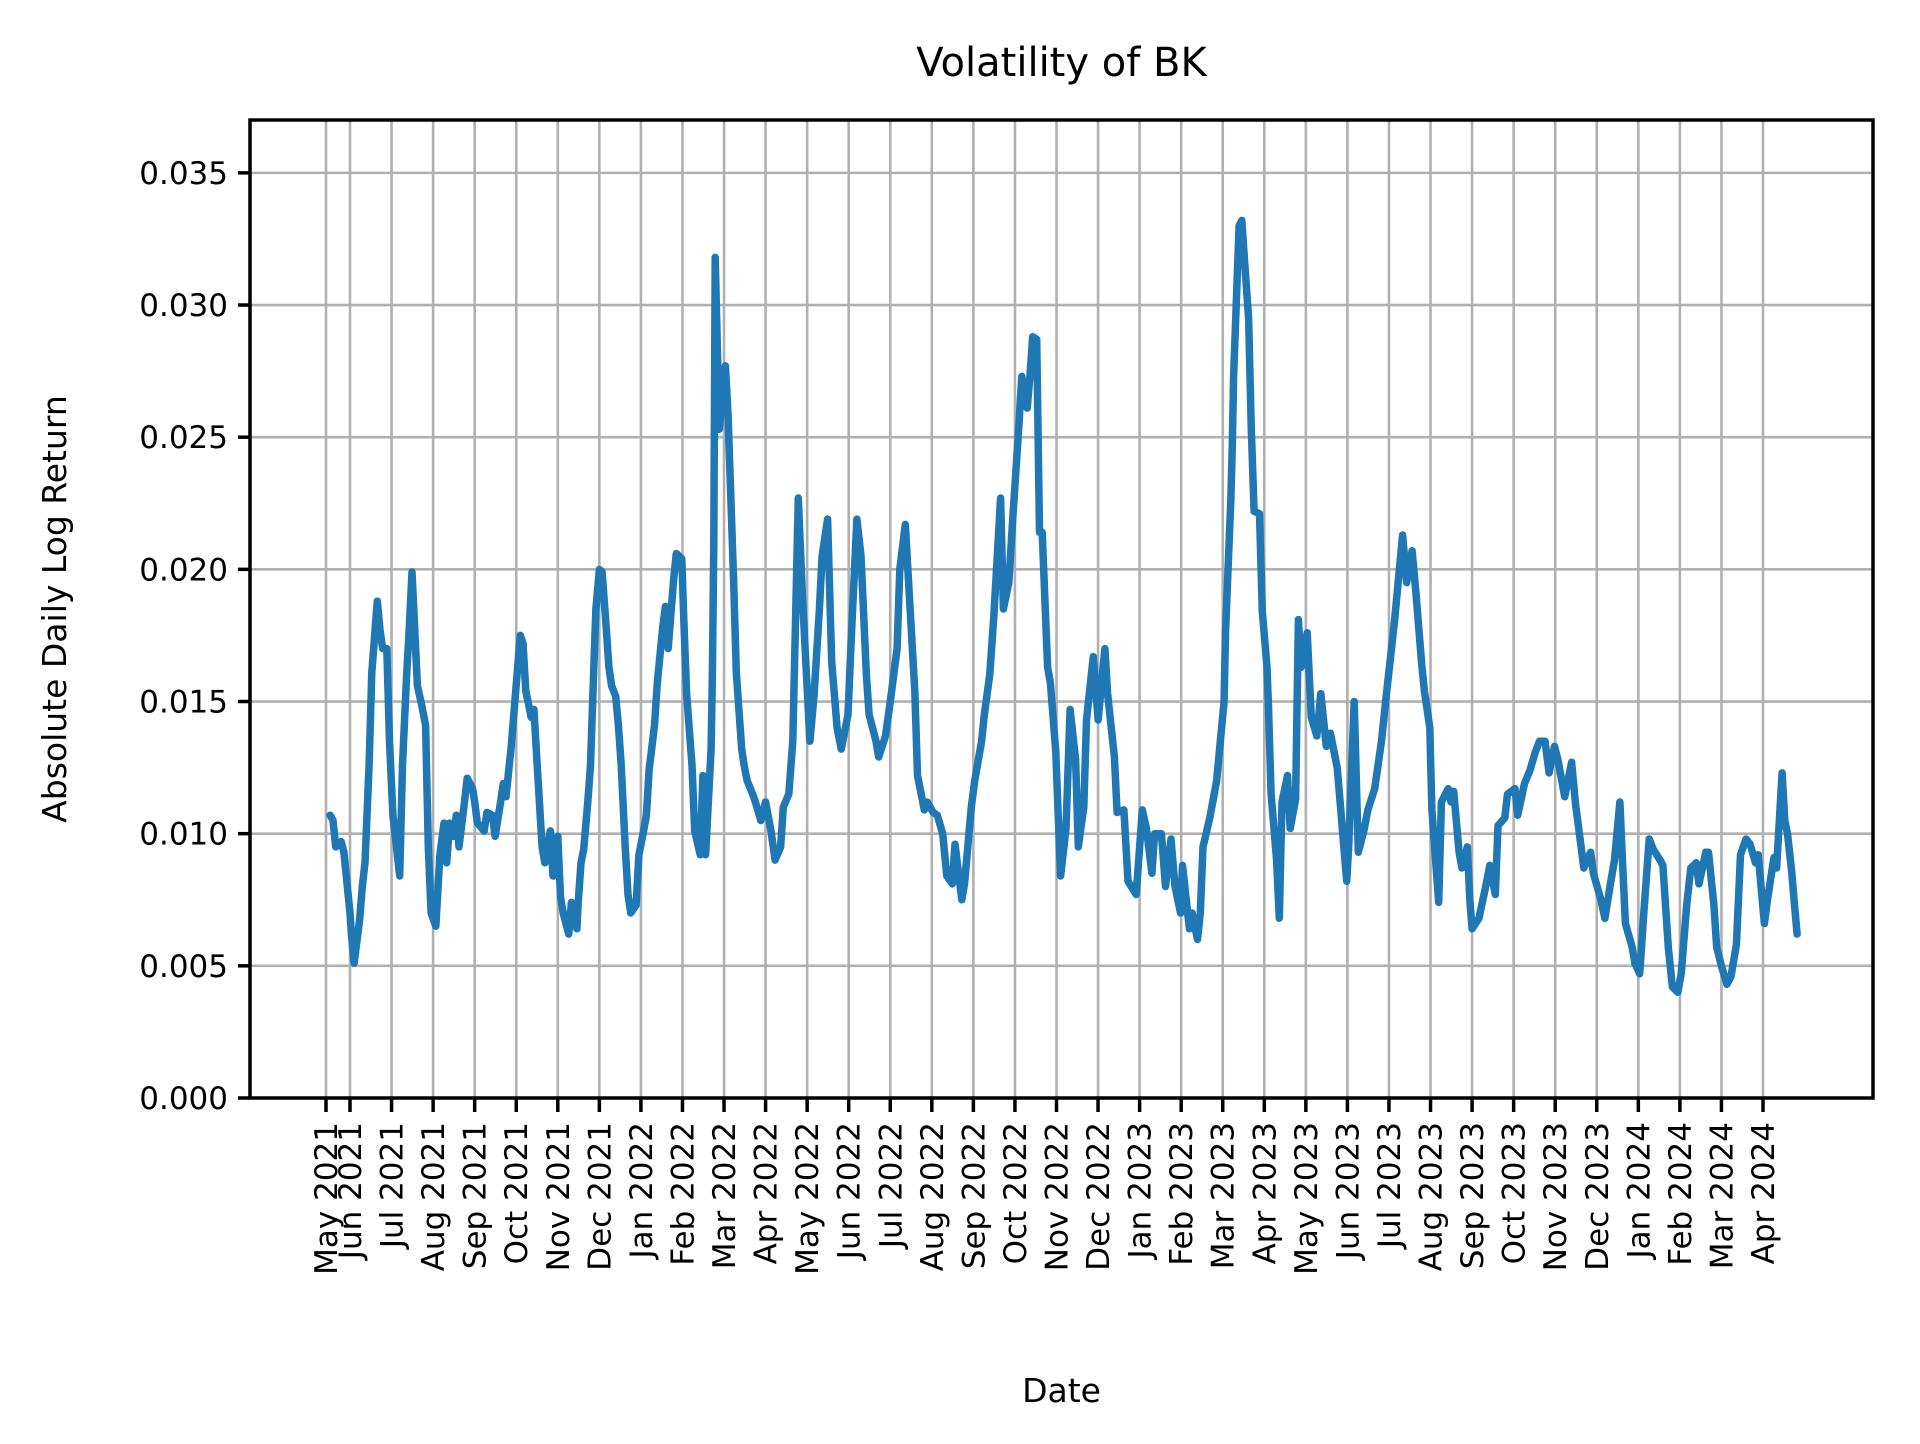 The width and height of the screenshot is (1920, 1444). I want to click on x-tick-label: Jan 2024, so click(1639, 1191).